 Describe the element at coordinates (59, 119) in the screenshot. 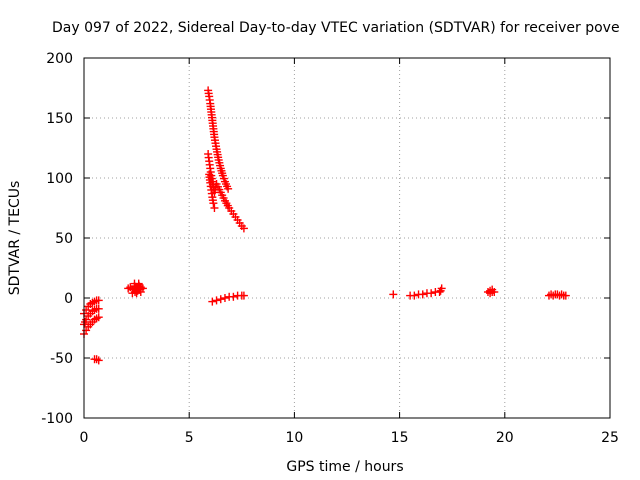

I see `y-tick-label: 150` at that location.